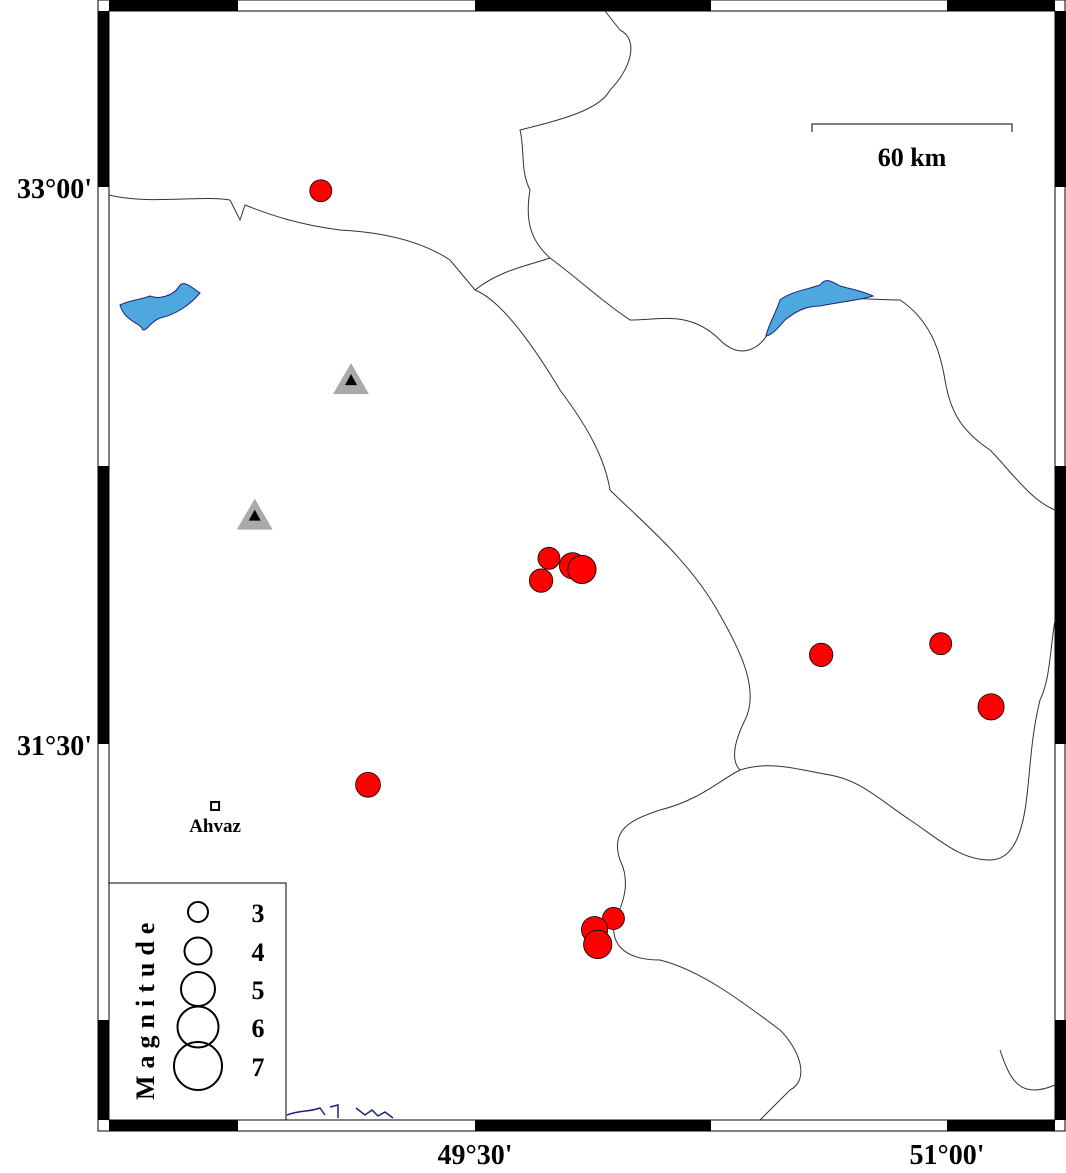 This screenshot has width=1066, height=1173. I want to click on city-ahvaz: Ahvaz, so click(215, 818).